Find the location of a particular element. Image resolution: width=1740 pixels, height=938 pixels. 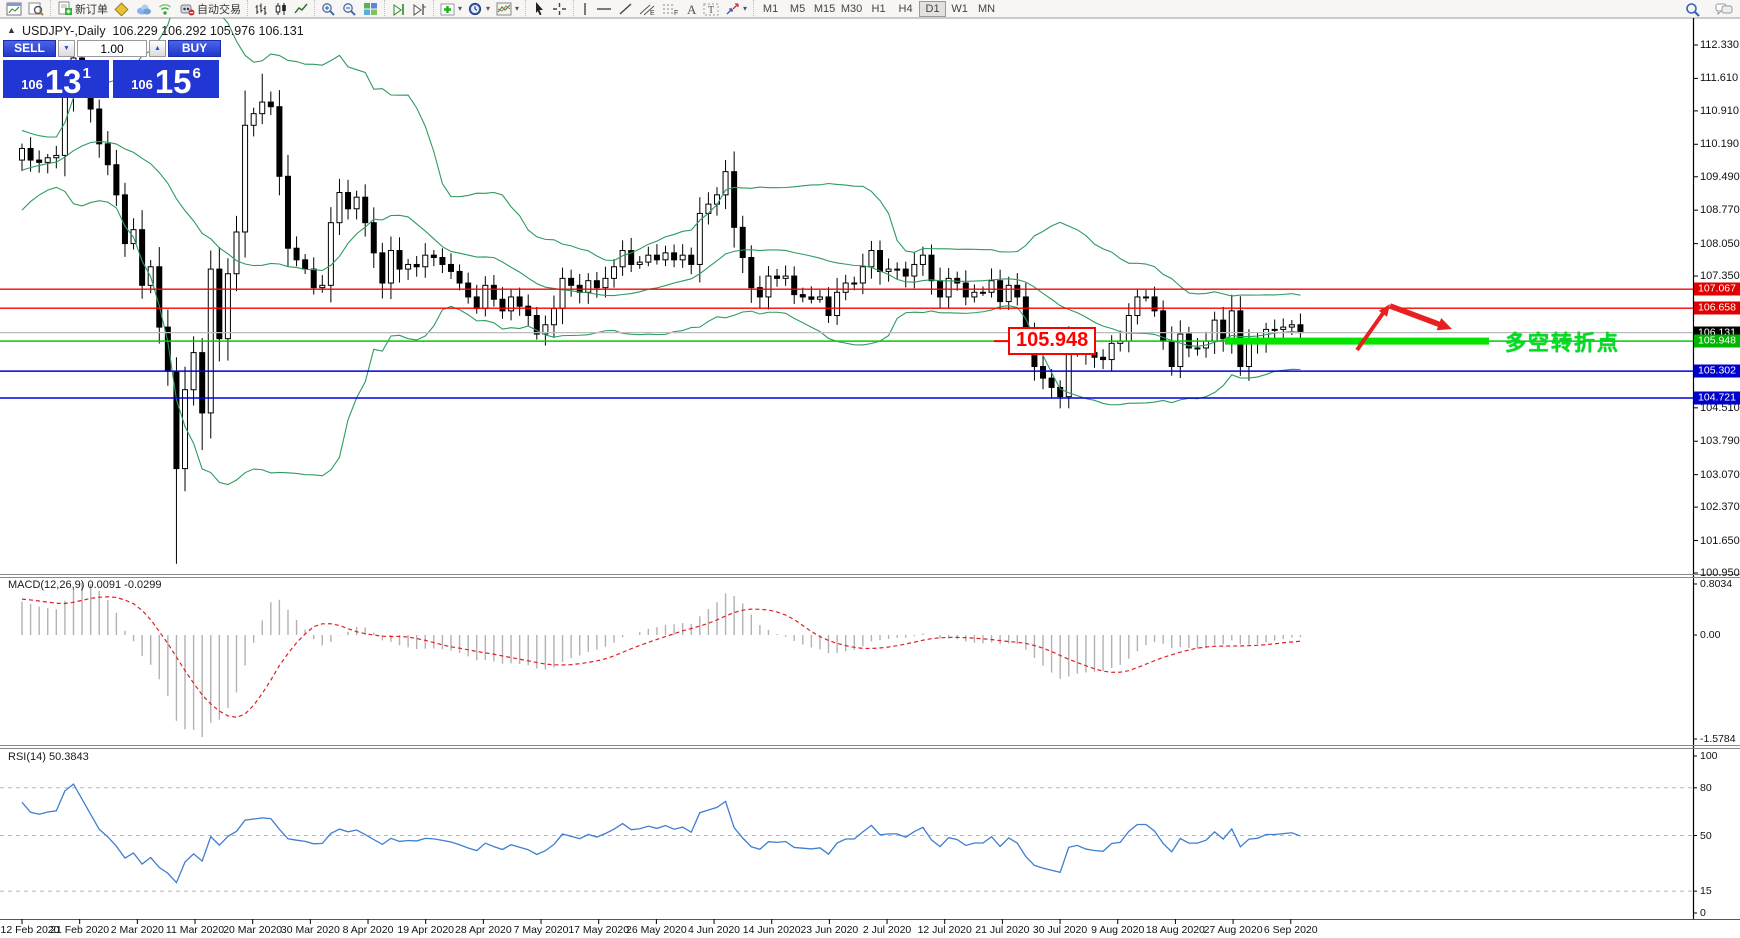

volume-decrease-button: ▼ is located at coordinates (66, 48).